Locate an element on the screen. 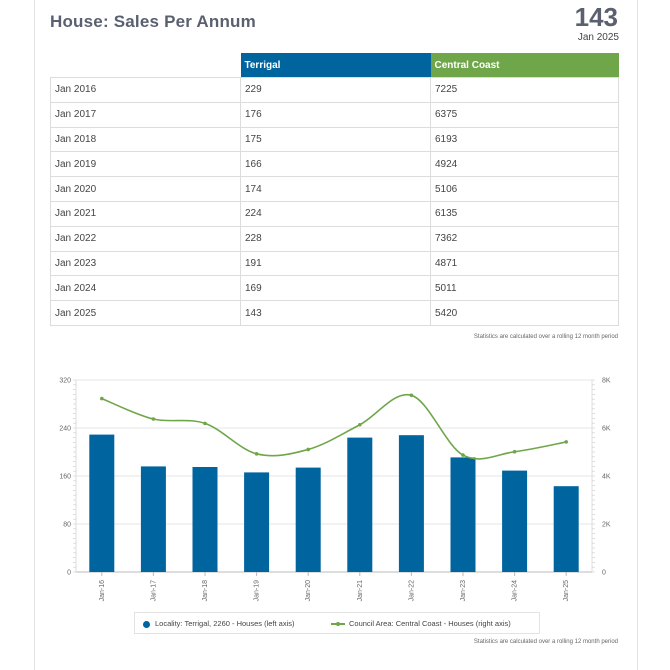  x-axis-tick-label: Jan-20 is located at coordinates (308, 591).